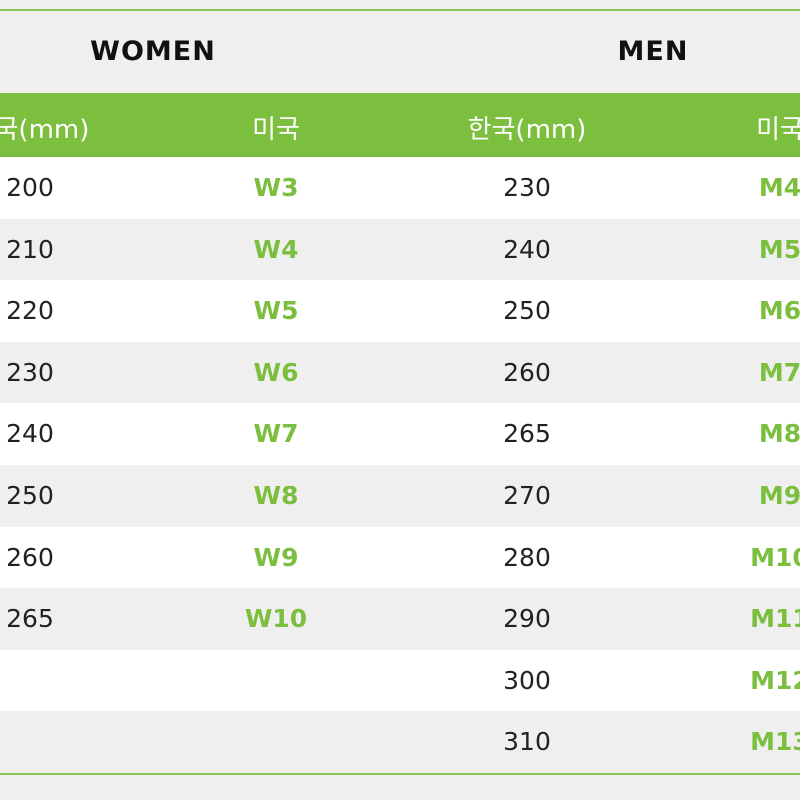 The height and width of the screenshot is (800, 800). I want to click on subheader-band, so click(400, 125).